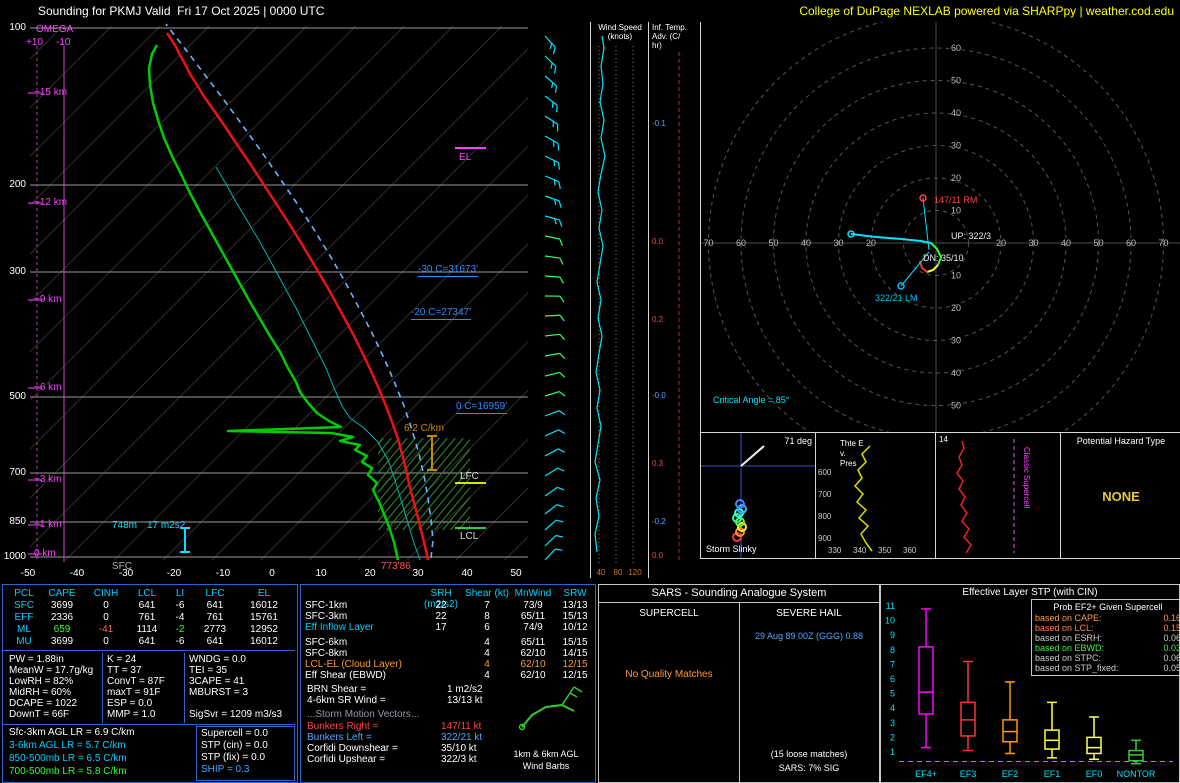 This screenshot has height=783, width=1180. What do you see at coordinates (533, 664) in the screenshot?
I see `srh-cell: 62/10` at bounding box center [533, 664].